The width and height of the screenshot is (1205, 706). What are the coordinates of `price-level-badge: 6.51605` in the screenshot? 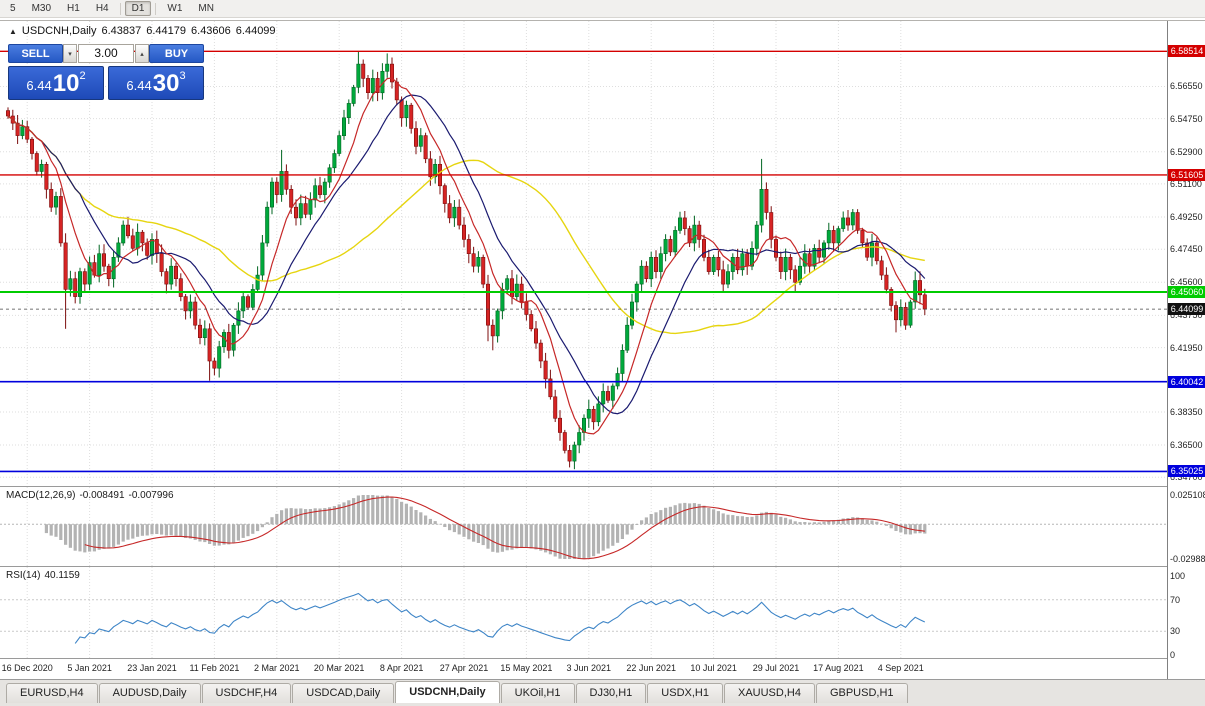 It's located at (1186, 174).